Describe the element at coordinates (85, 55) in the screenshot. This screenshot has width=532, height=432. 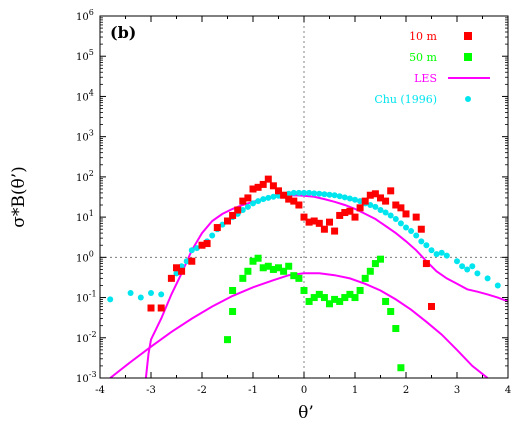
I see `y-tick-label: 10⁵` at that location.